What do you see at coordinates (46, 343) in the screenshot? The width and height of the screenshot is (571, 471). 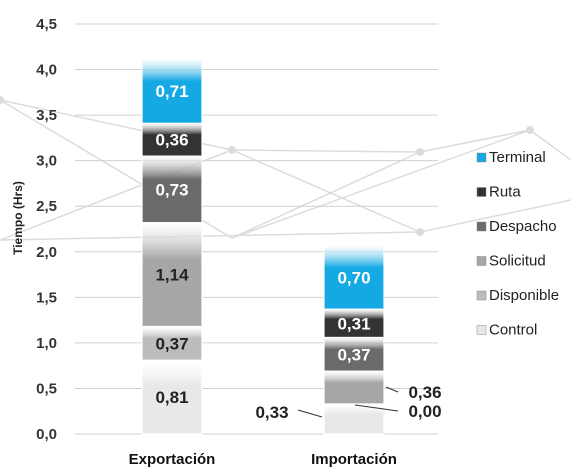 I see `y-tick-label: 1,0` at bounding box center [46, 343].